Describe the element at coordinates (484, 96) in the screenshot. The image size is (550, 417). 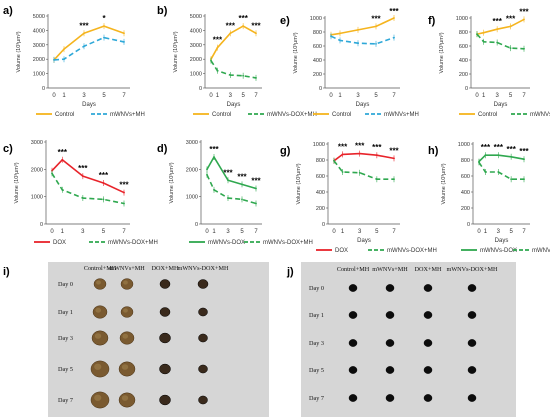
I see `x-tick-label: 1` at that location.